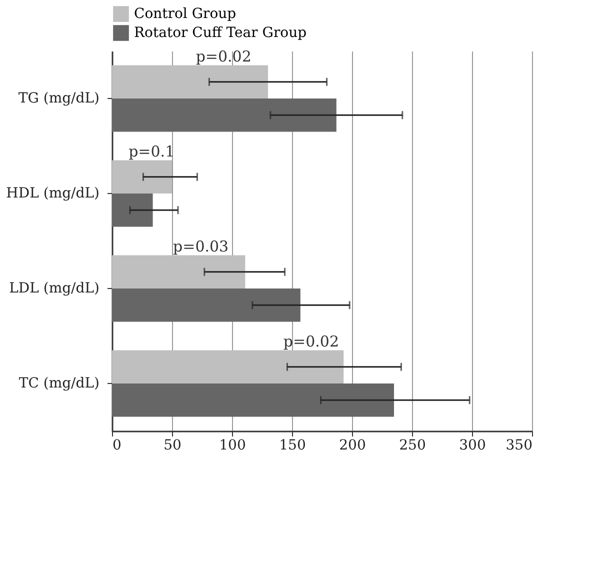 The image size is (615, 571). I want to click on y-tick-label: HDL (mg/dL), so click(53, 194).